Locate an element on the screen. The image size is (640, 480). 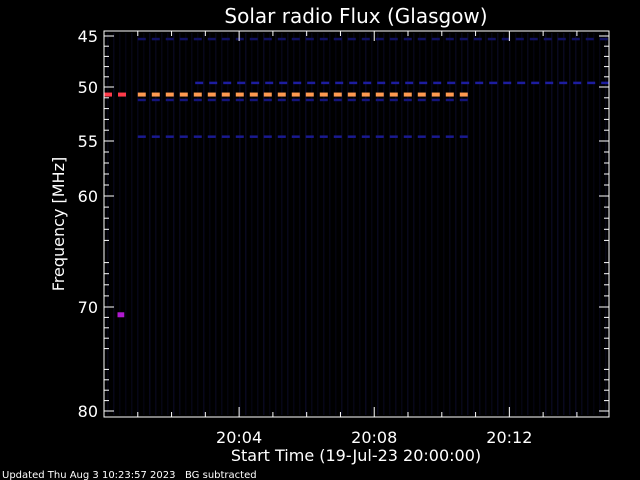
x-tick-label: 20:04 is located at coordinates (239, 437).